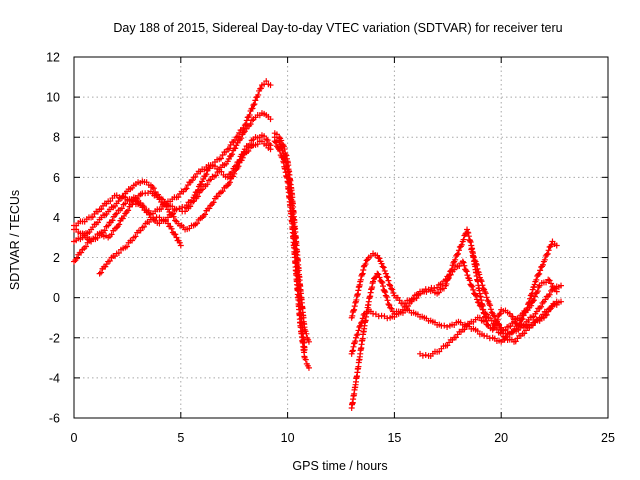 Image resolution: width=640 pixels, height=480 pixels. What do you see at coordinates (288, 438) in the screenshot?
I see `x-tick-label: 10` at bounding box center [288, 438].